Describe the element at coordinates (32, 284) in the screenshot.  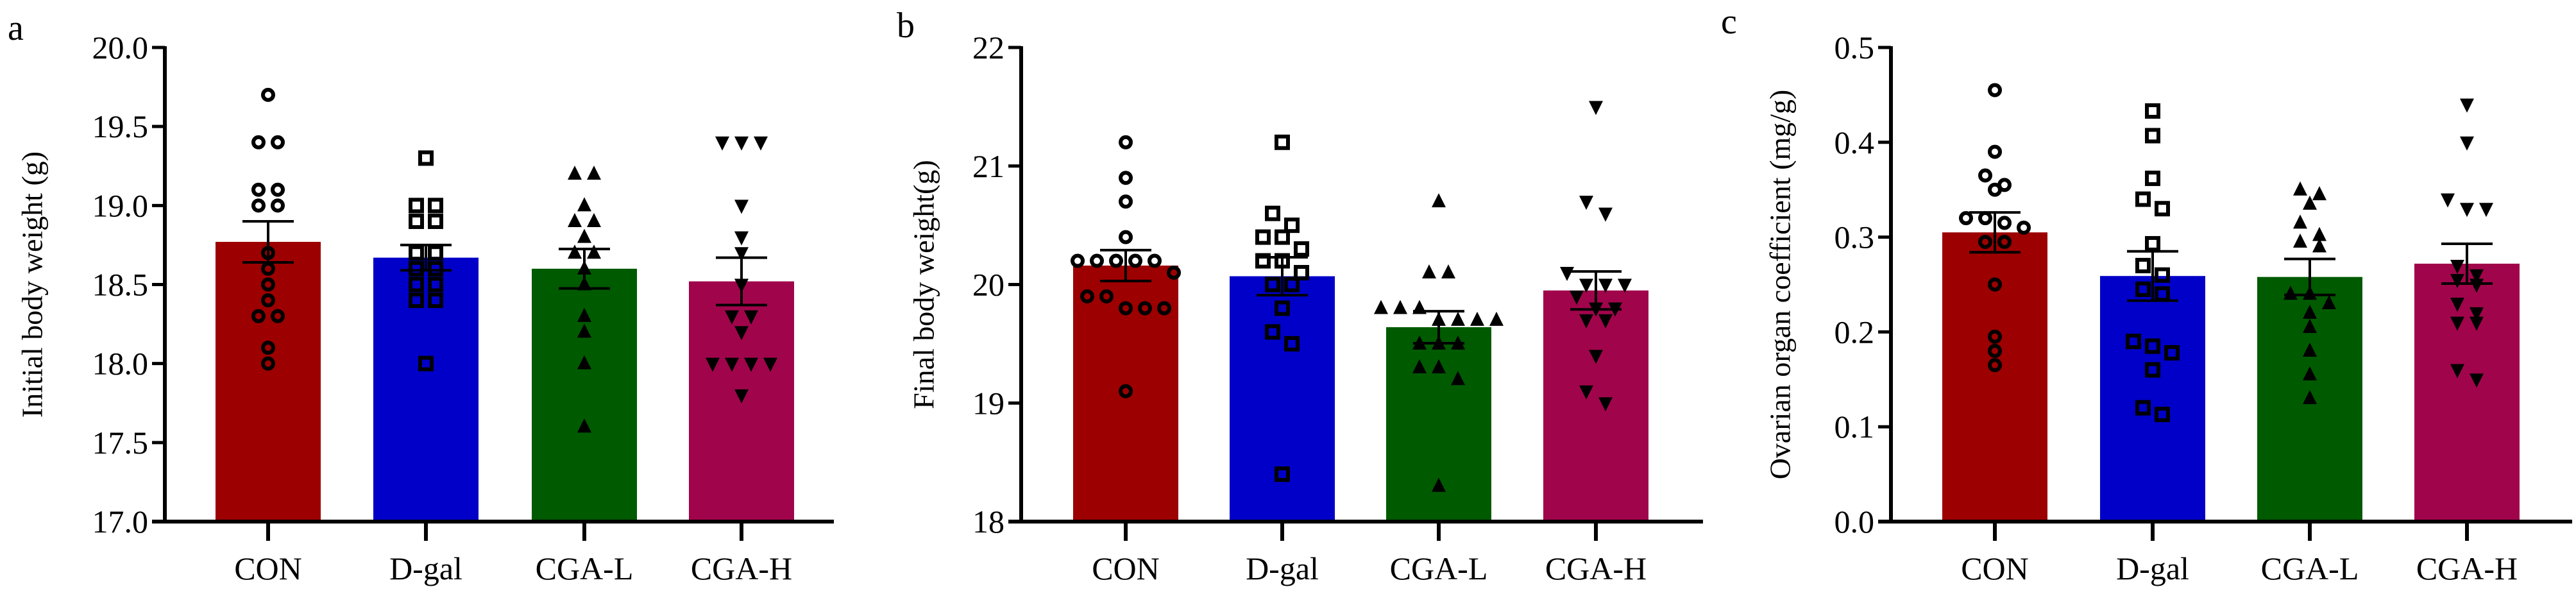
I see `y-axis-title: Initial body weight (g)` at that location.